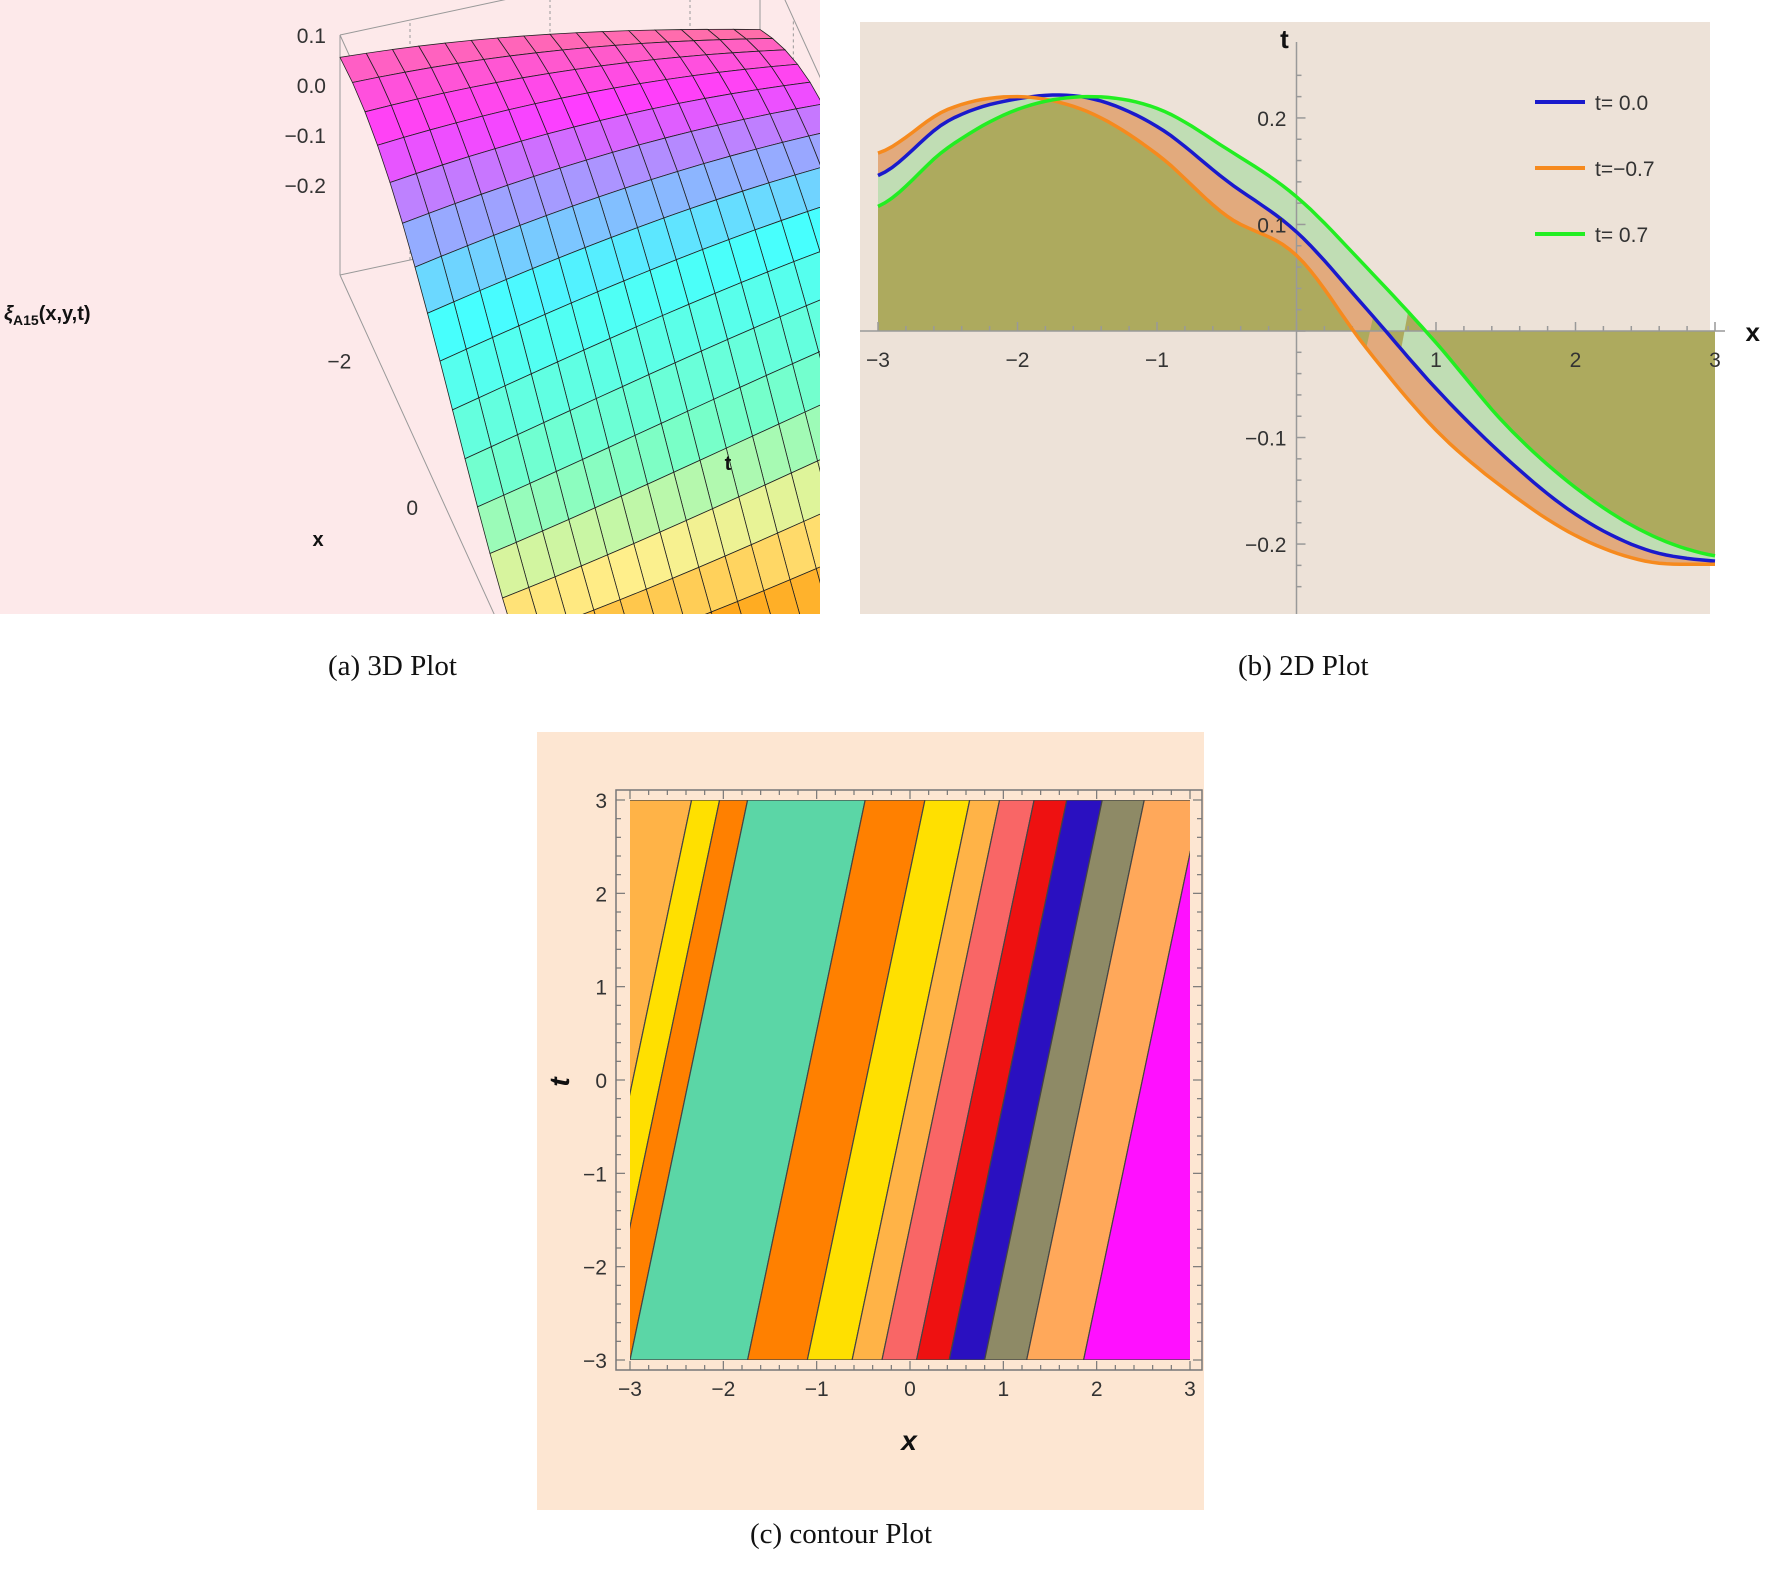 The height and width of the screenshot is (1583, 1770). What do you see at coordinates (1265, 545) in the screenshot?
I see `y-tick-label: −0.2` at bounding box center [1265, 545].